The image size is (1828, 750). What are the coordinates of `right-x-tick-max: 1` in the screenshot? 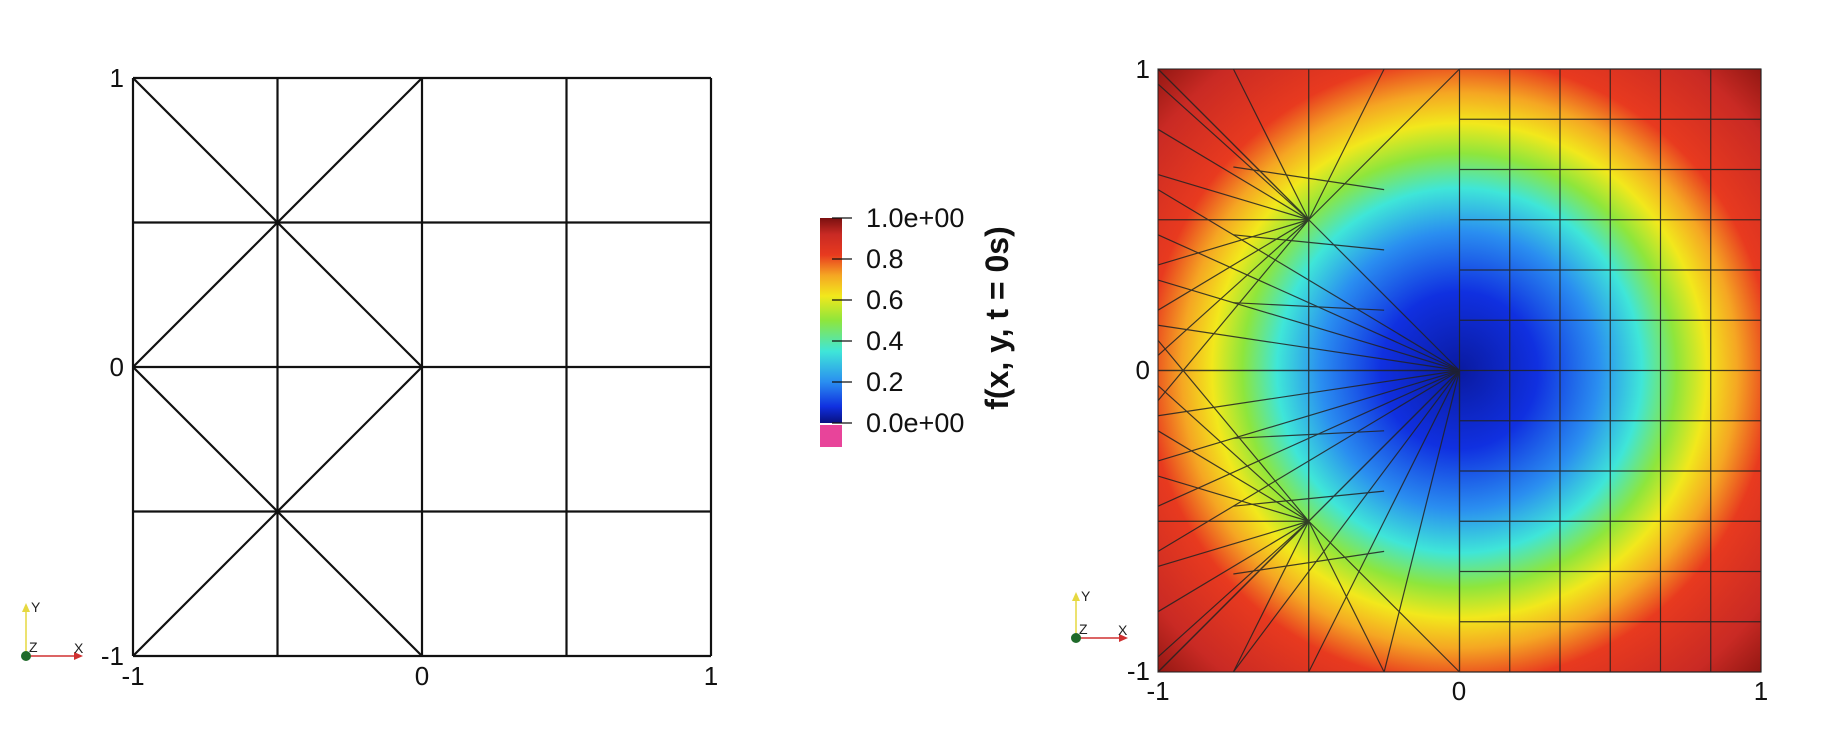 It's located at (1761, 691).